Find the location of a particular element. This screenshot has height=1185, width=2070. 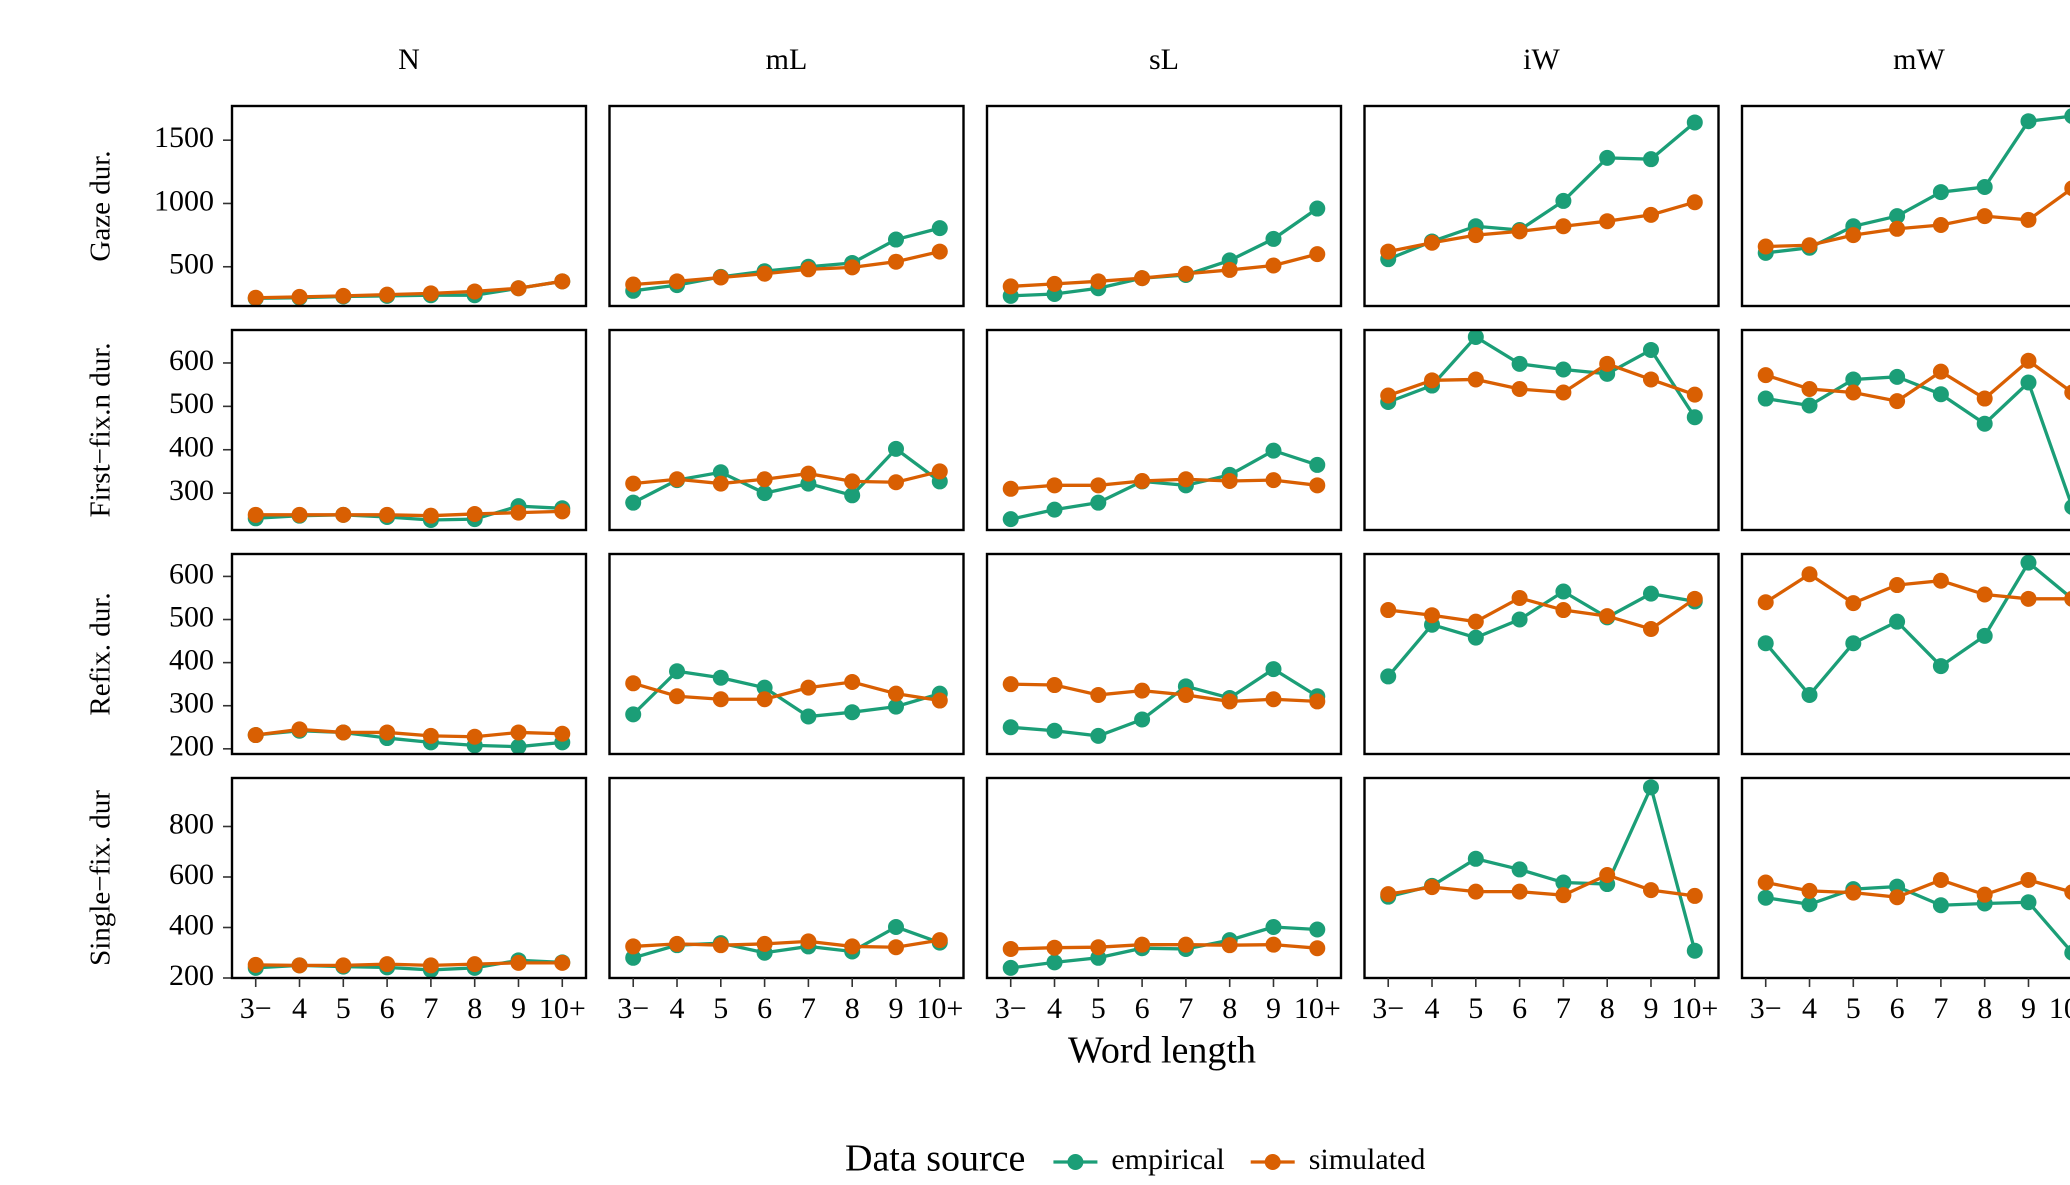

x-tick-label: 6 is located at coordinates (1142, 1008).